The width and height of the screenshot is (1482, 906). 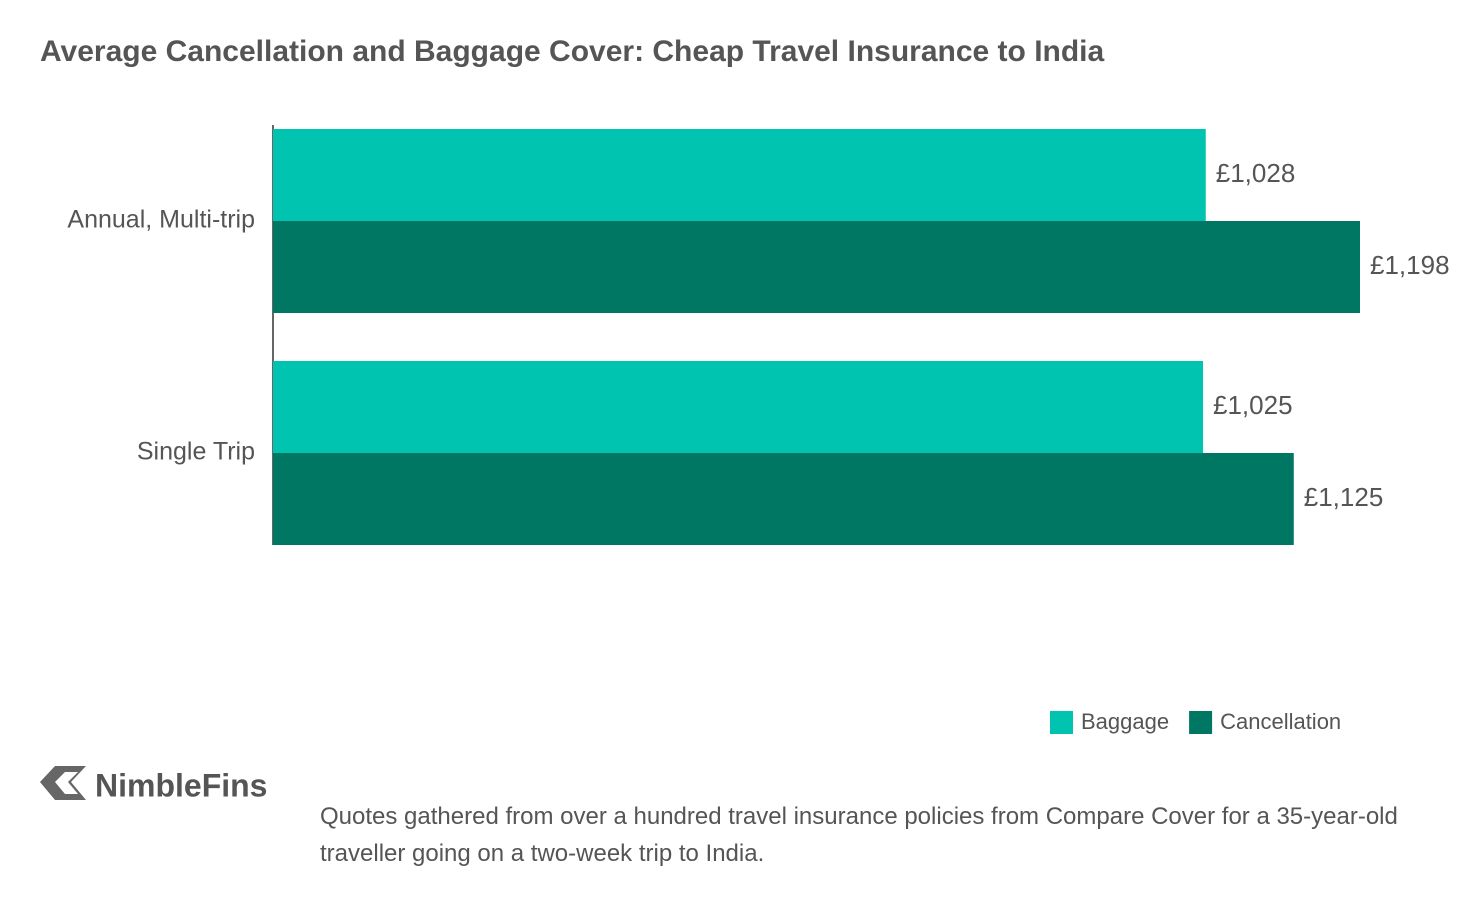 What do you see at coordinates (1410, 265) in the screenshot?
I see `data-label: £1,198` at bounding box center [1410, 265].